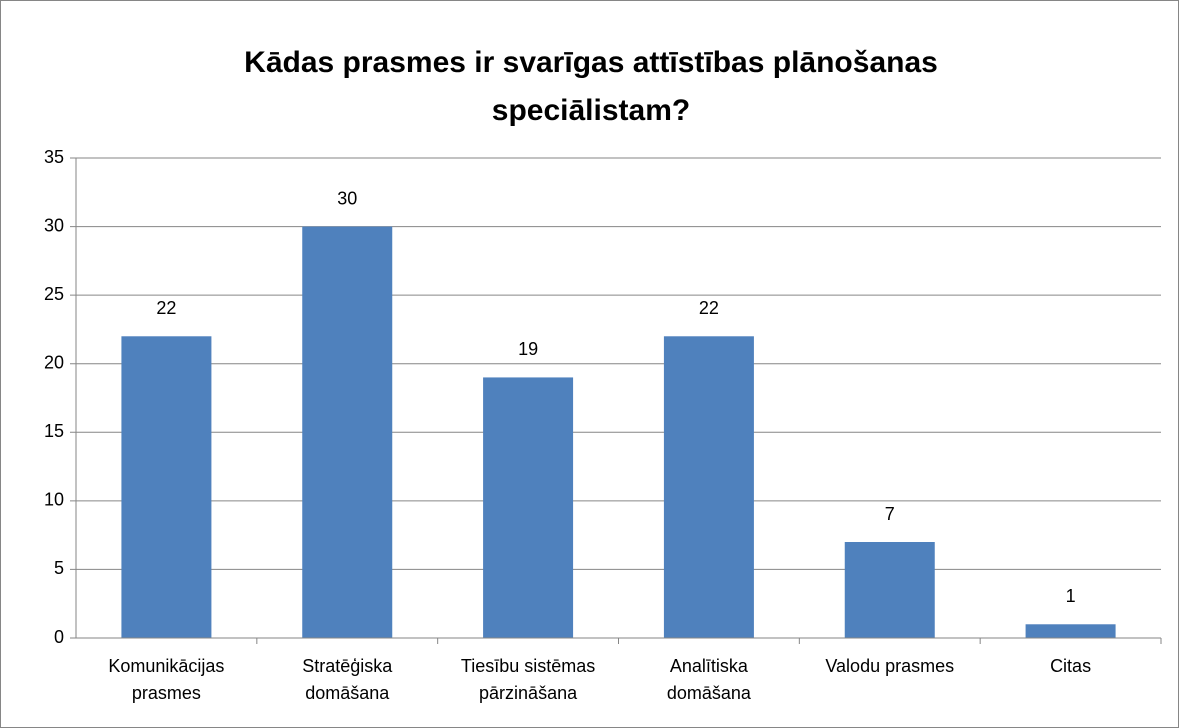  I want to click on y-tick-label: 30, so click(54, 225).